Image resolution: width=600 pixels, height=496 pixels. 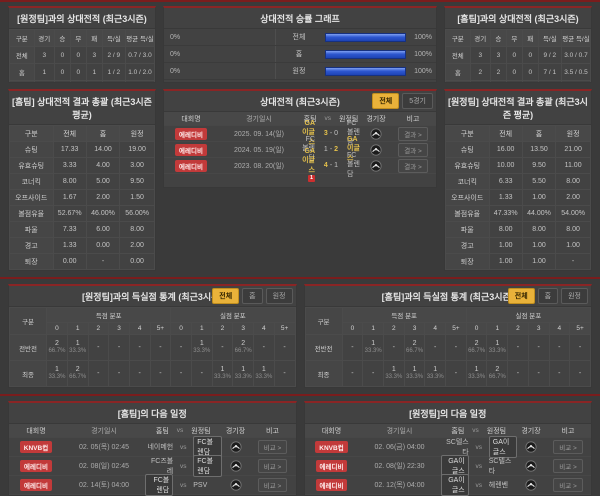 What do you see at coordinates (479, 485) in the screenshot?
I see `match-teams: GA이글스 vs 헤렌벤` at bounding box center [479, 485].